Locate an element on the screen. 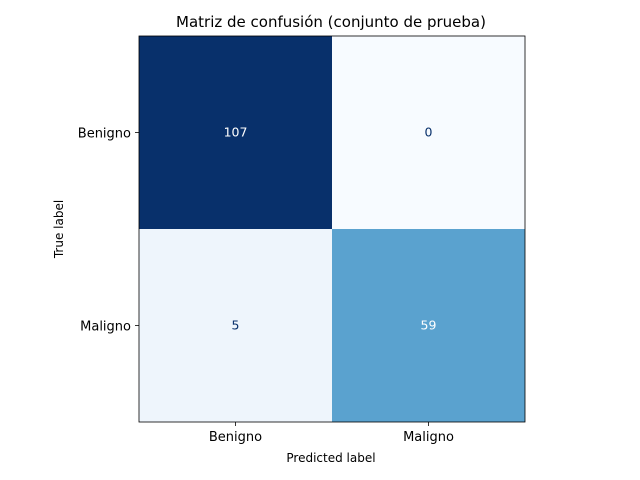  cell-value-label: 107 is located at coordinates (236, 132).